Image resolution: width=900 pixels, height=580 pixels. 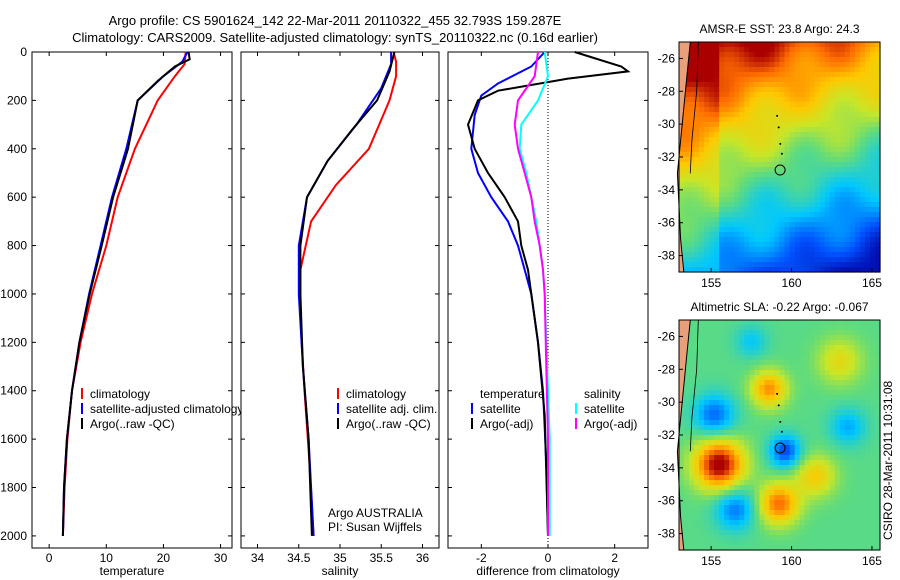 What do you see at coordinates (781, 431) in the screenshot?
I see `float-track-dot` at bounding box center [781, 431].